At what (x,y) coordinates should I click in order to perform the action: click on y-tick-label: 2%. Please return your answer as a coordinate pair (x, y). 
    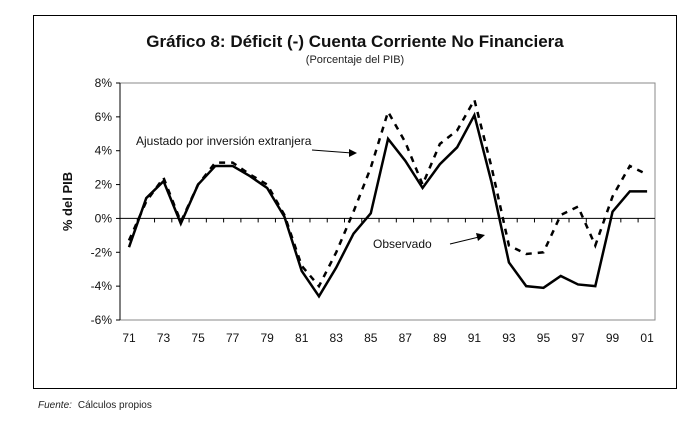
    Looking at the image, I should click on (104, 185).